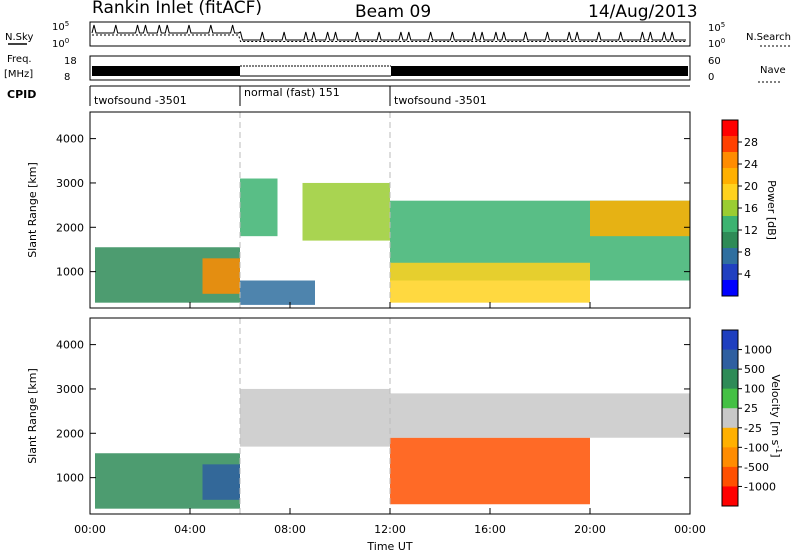  What do you see at coordinates (190, 529) in the screenshot?
I see `xtick-label: 04:00` at bounding box center [190, 529].